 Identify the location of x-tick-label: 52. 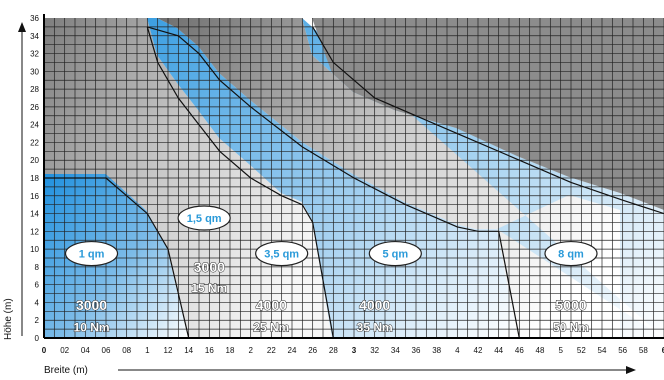
(581, 350).